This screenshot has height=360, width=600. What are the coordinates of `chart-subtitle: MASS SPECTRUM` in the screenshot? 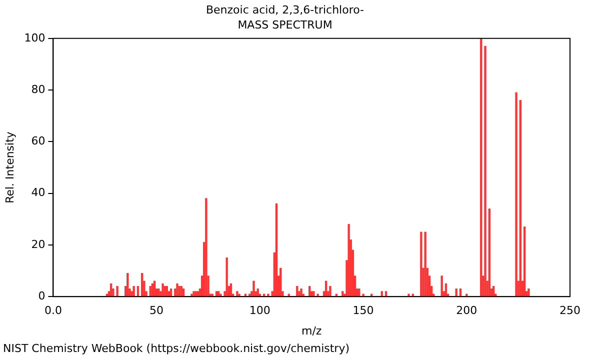 It's located at (285, 25).